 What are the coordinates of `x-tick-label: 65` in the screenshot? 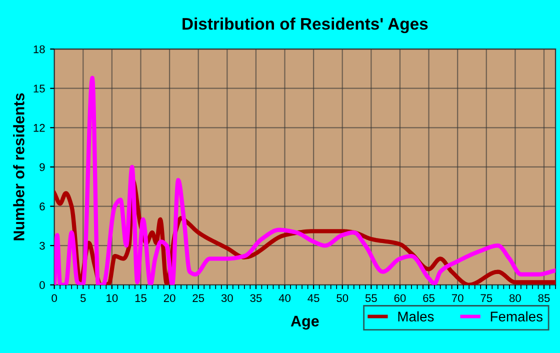 It's located at (428, 298).